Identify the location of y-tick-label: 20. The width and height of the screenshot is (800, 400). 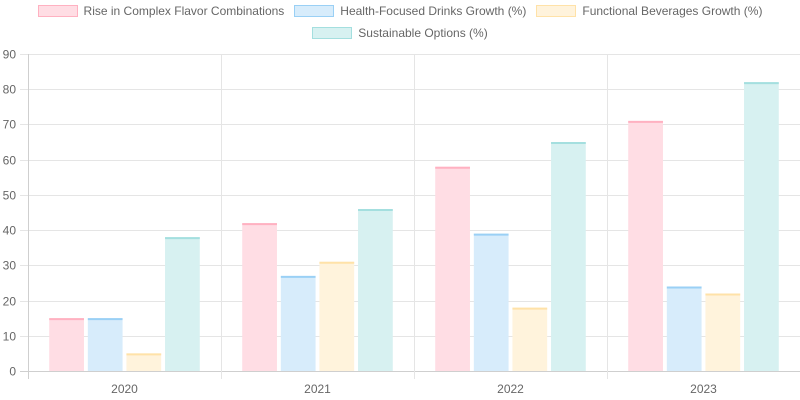
(10, 302).